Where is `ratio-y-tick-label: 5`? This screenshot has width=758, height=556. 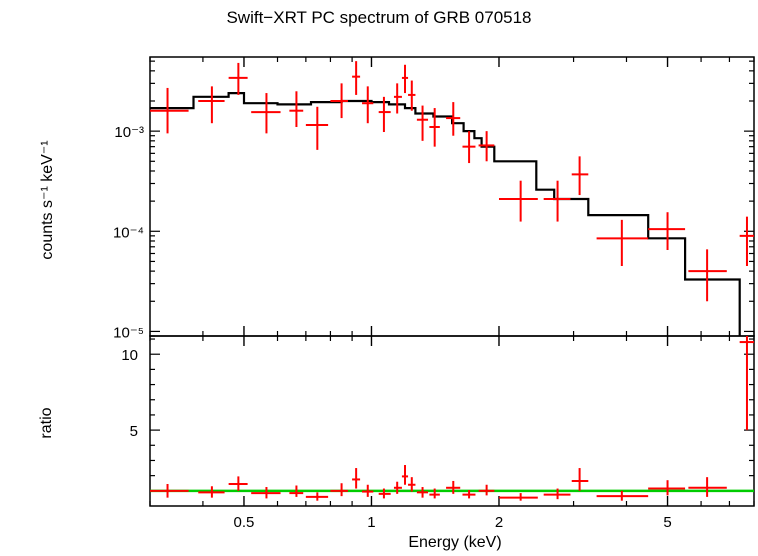 ratio-y-tick-label: 5 is located at coordinates (134, 431).